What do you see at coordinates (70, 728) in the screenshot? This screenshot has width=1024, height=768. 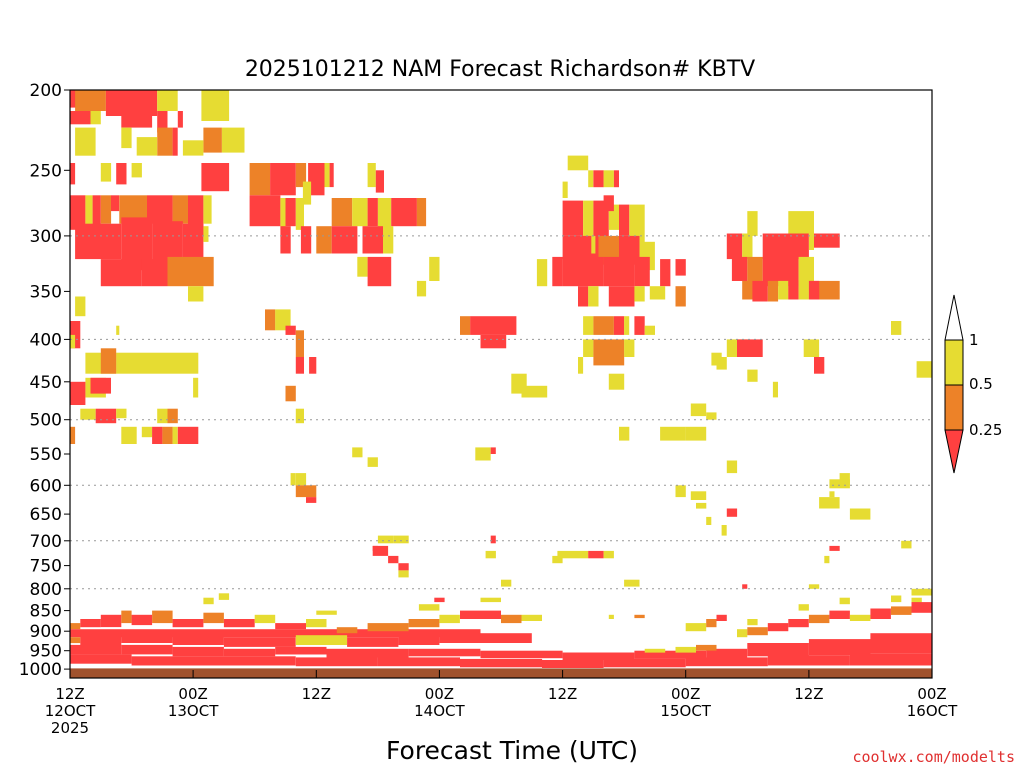 I see `x-tick-label: 2025` at bounding box center [70, 728].